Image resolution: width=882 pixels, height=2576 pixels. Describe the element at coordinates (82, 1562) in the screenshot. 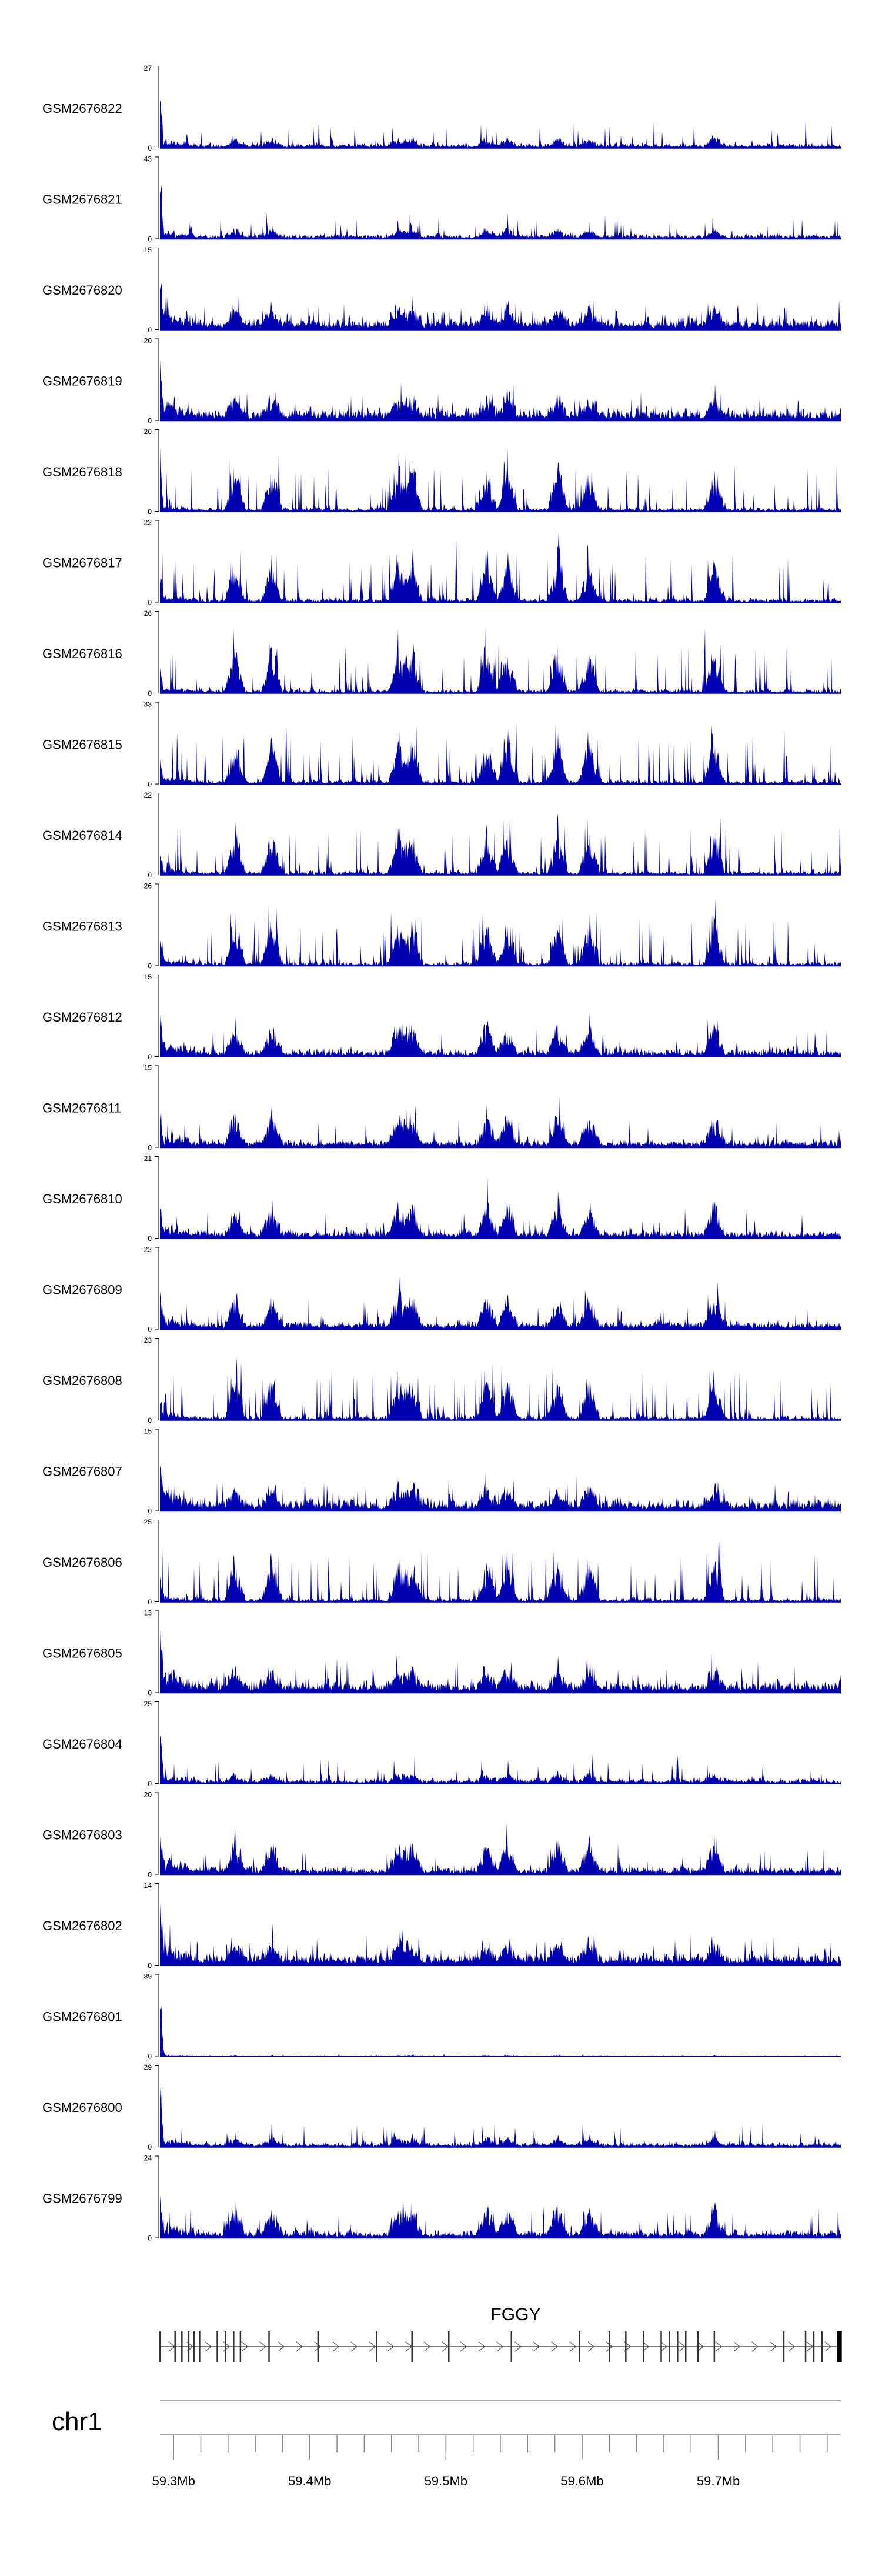

I see `track-label: GSM2676806` at that location.